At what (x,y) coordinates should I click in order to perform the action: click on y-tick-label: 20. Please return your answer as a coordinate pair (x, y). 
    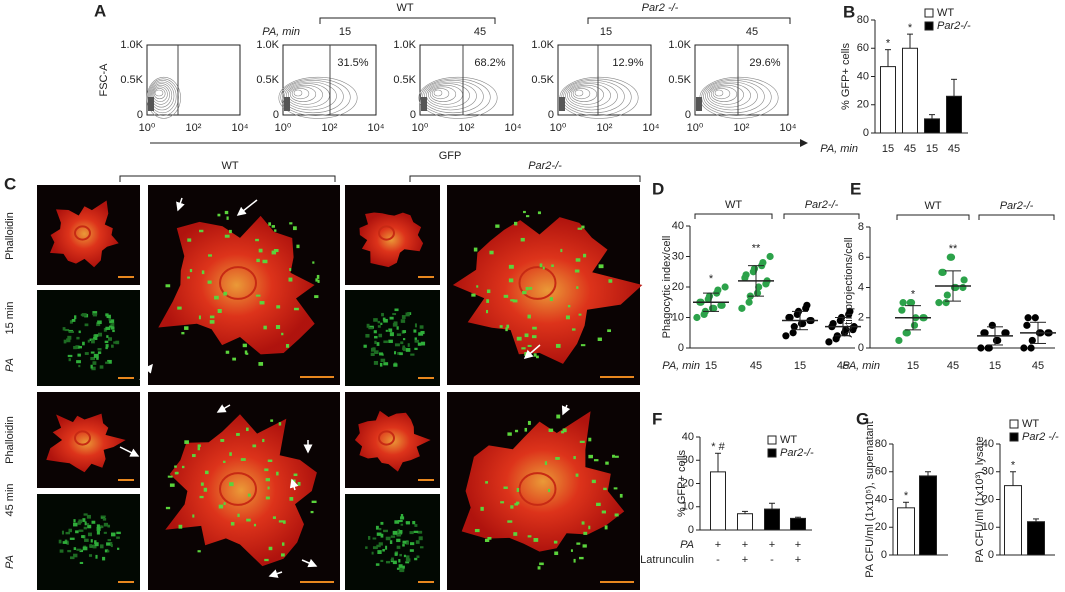
    Looking at the image, I should click on (988, 499).